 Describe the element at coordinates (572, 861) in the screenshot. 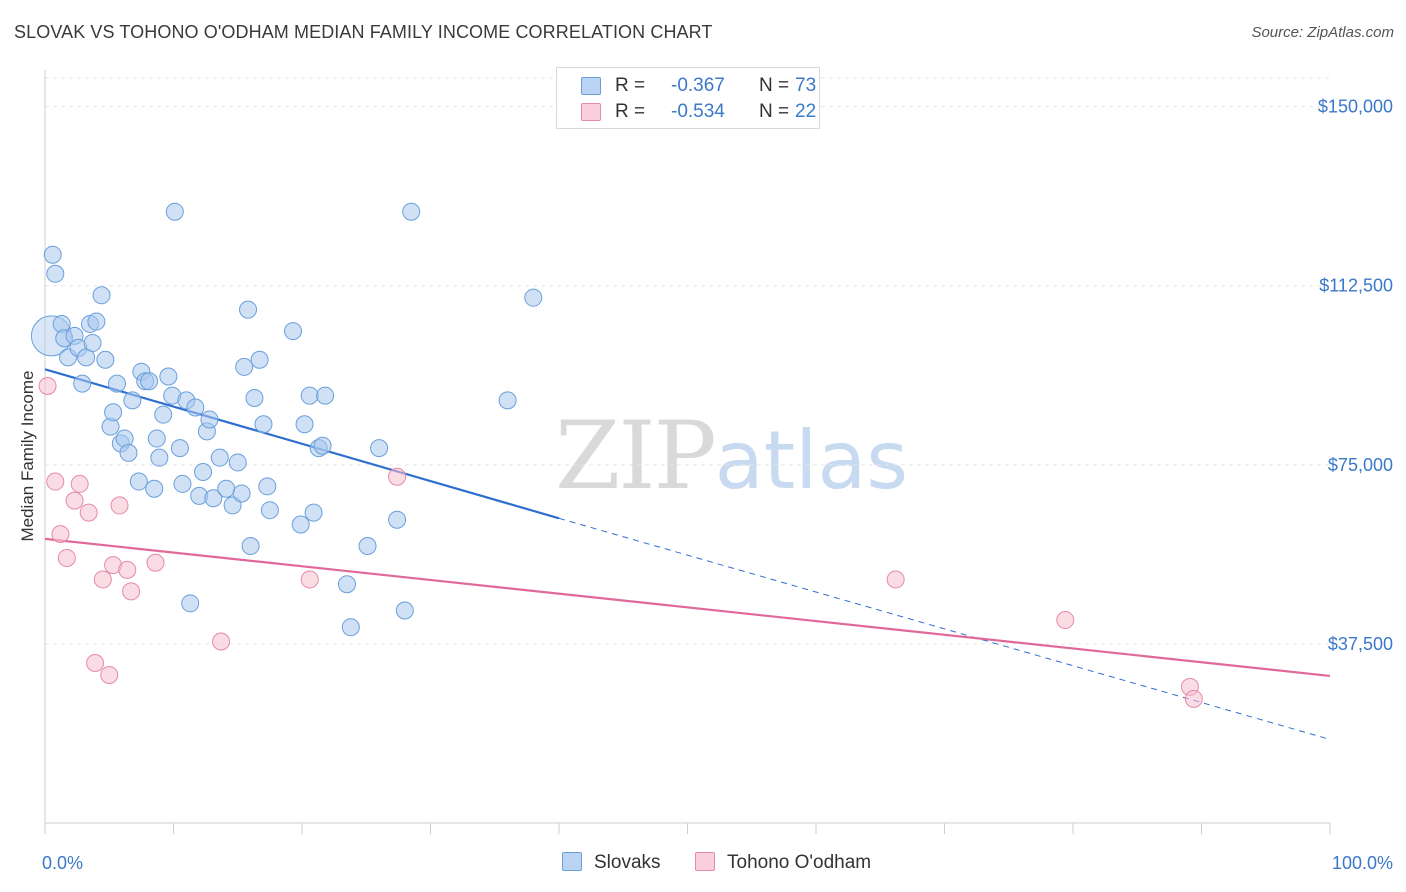

I see `bottom-legend-swatch-slovaks` at that location.